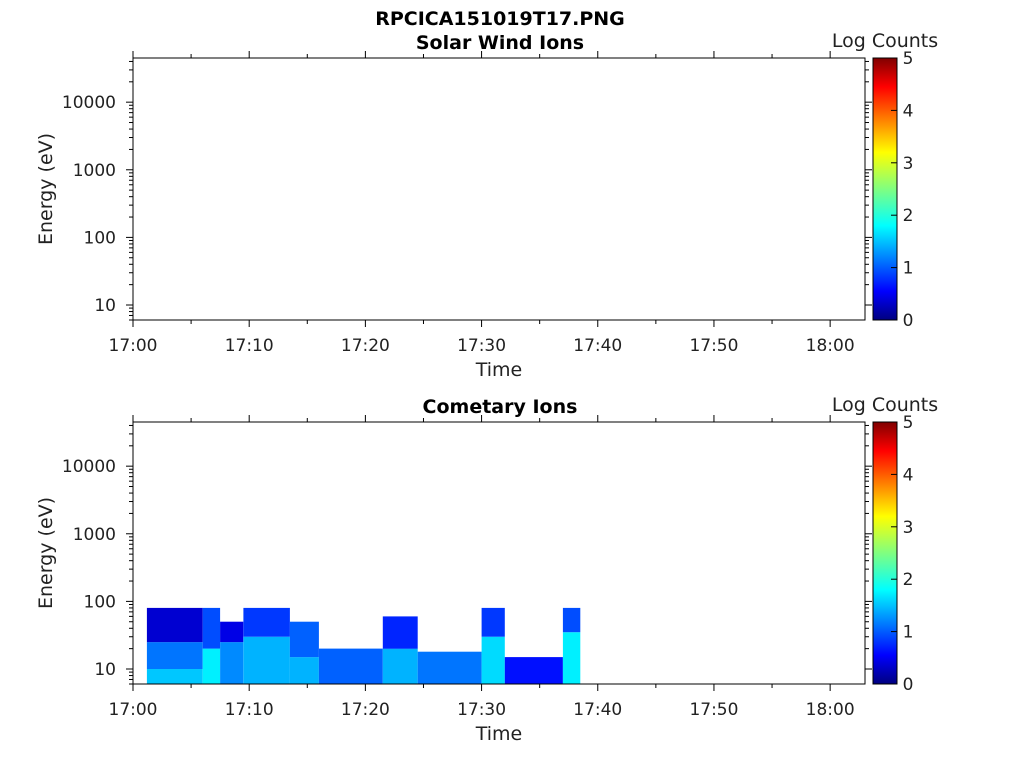  Describe the element at coordinates (363, 645) in the screenshot. I see `spectrogram-cells` at that location.